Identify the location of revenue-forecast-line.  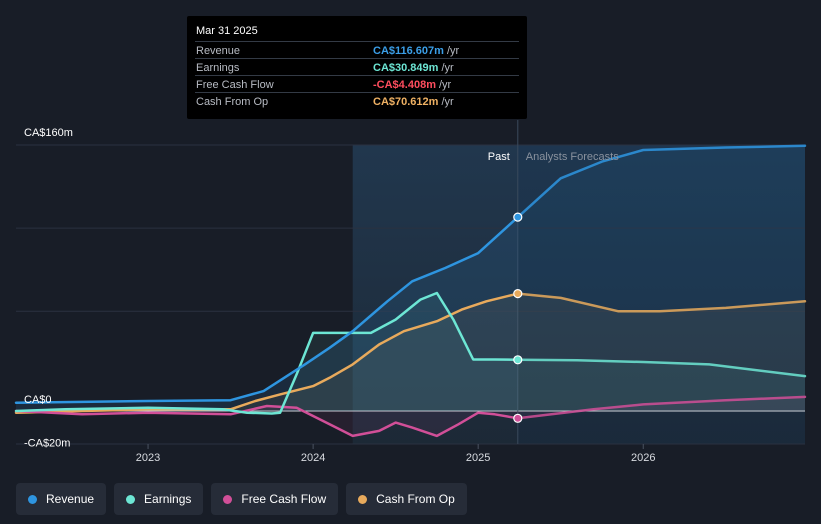
(661, 181).